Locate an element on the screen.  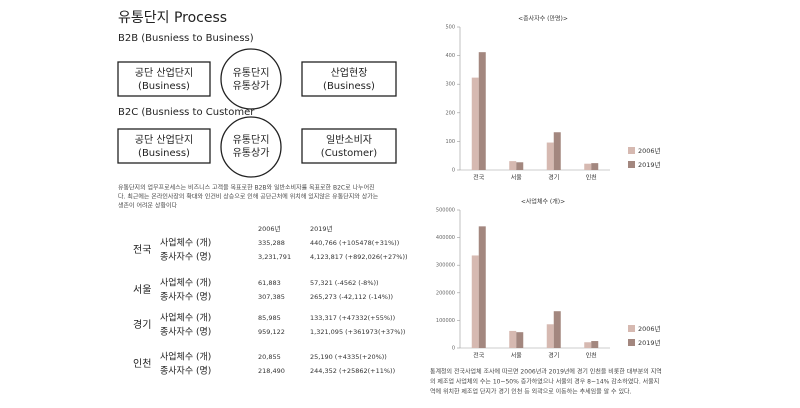
cell: 265,273 (-42,112 (-14%)) is located at coordinates (351, 297).